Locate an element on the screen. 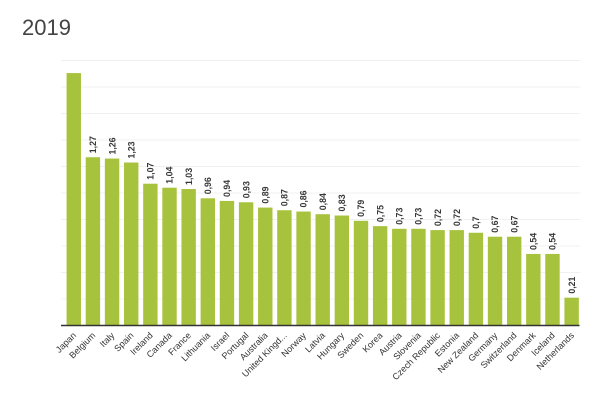 Image resolution: width=600 pixels, height=405 pixels. svg-text: 0,94 is located at coordinates (227, 188).